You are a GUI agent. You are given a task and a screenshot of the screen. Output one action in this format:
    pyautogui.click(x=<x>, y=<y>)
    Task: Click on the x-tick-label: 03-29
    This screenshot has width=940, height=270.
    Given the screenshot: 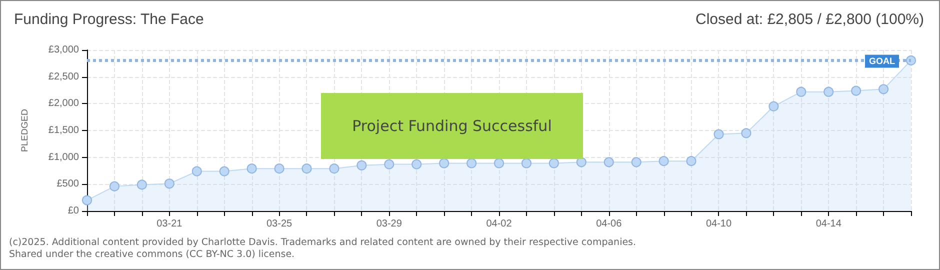 What is the action you would take?
    pyautogui.click(x=389, y=224)
    